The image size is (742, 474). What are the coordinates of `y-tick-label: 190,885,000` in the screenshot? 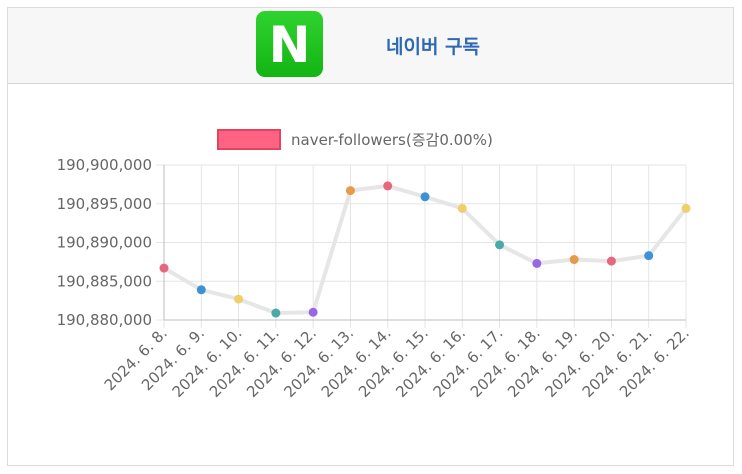 It's located at (104, 281).